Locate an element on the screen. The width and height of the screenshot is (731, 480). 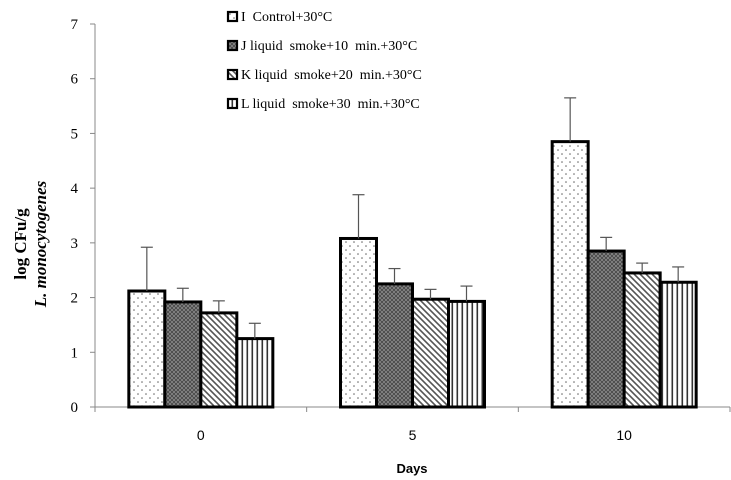
y-tick-label: 0 is located at coordinates (75, 408).